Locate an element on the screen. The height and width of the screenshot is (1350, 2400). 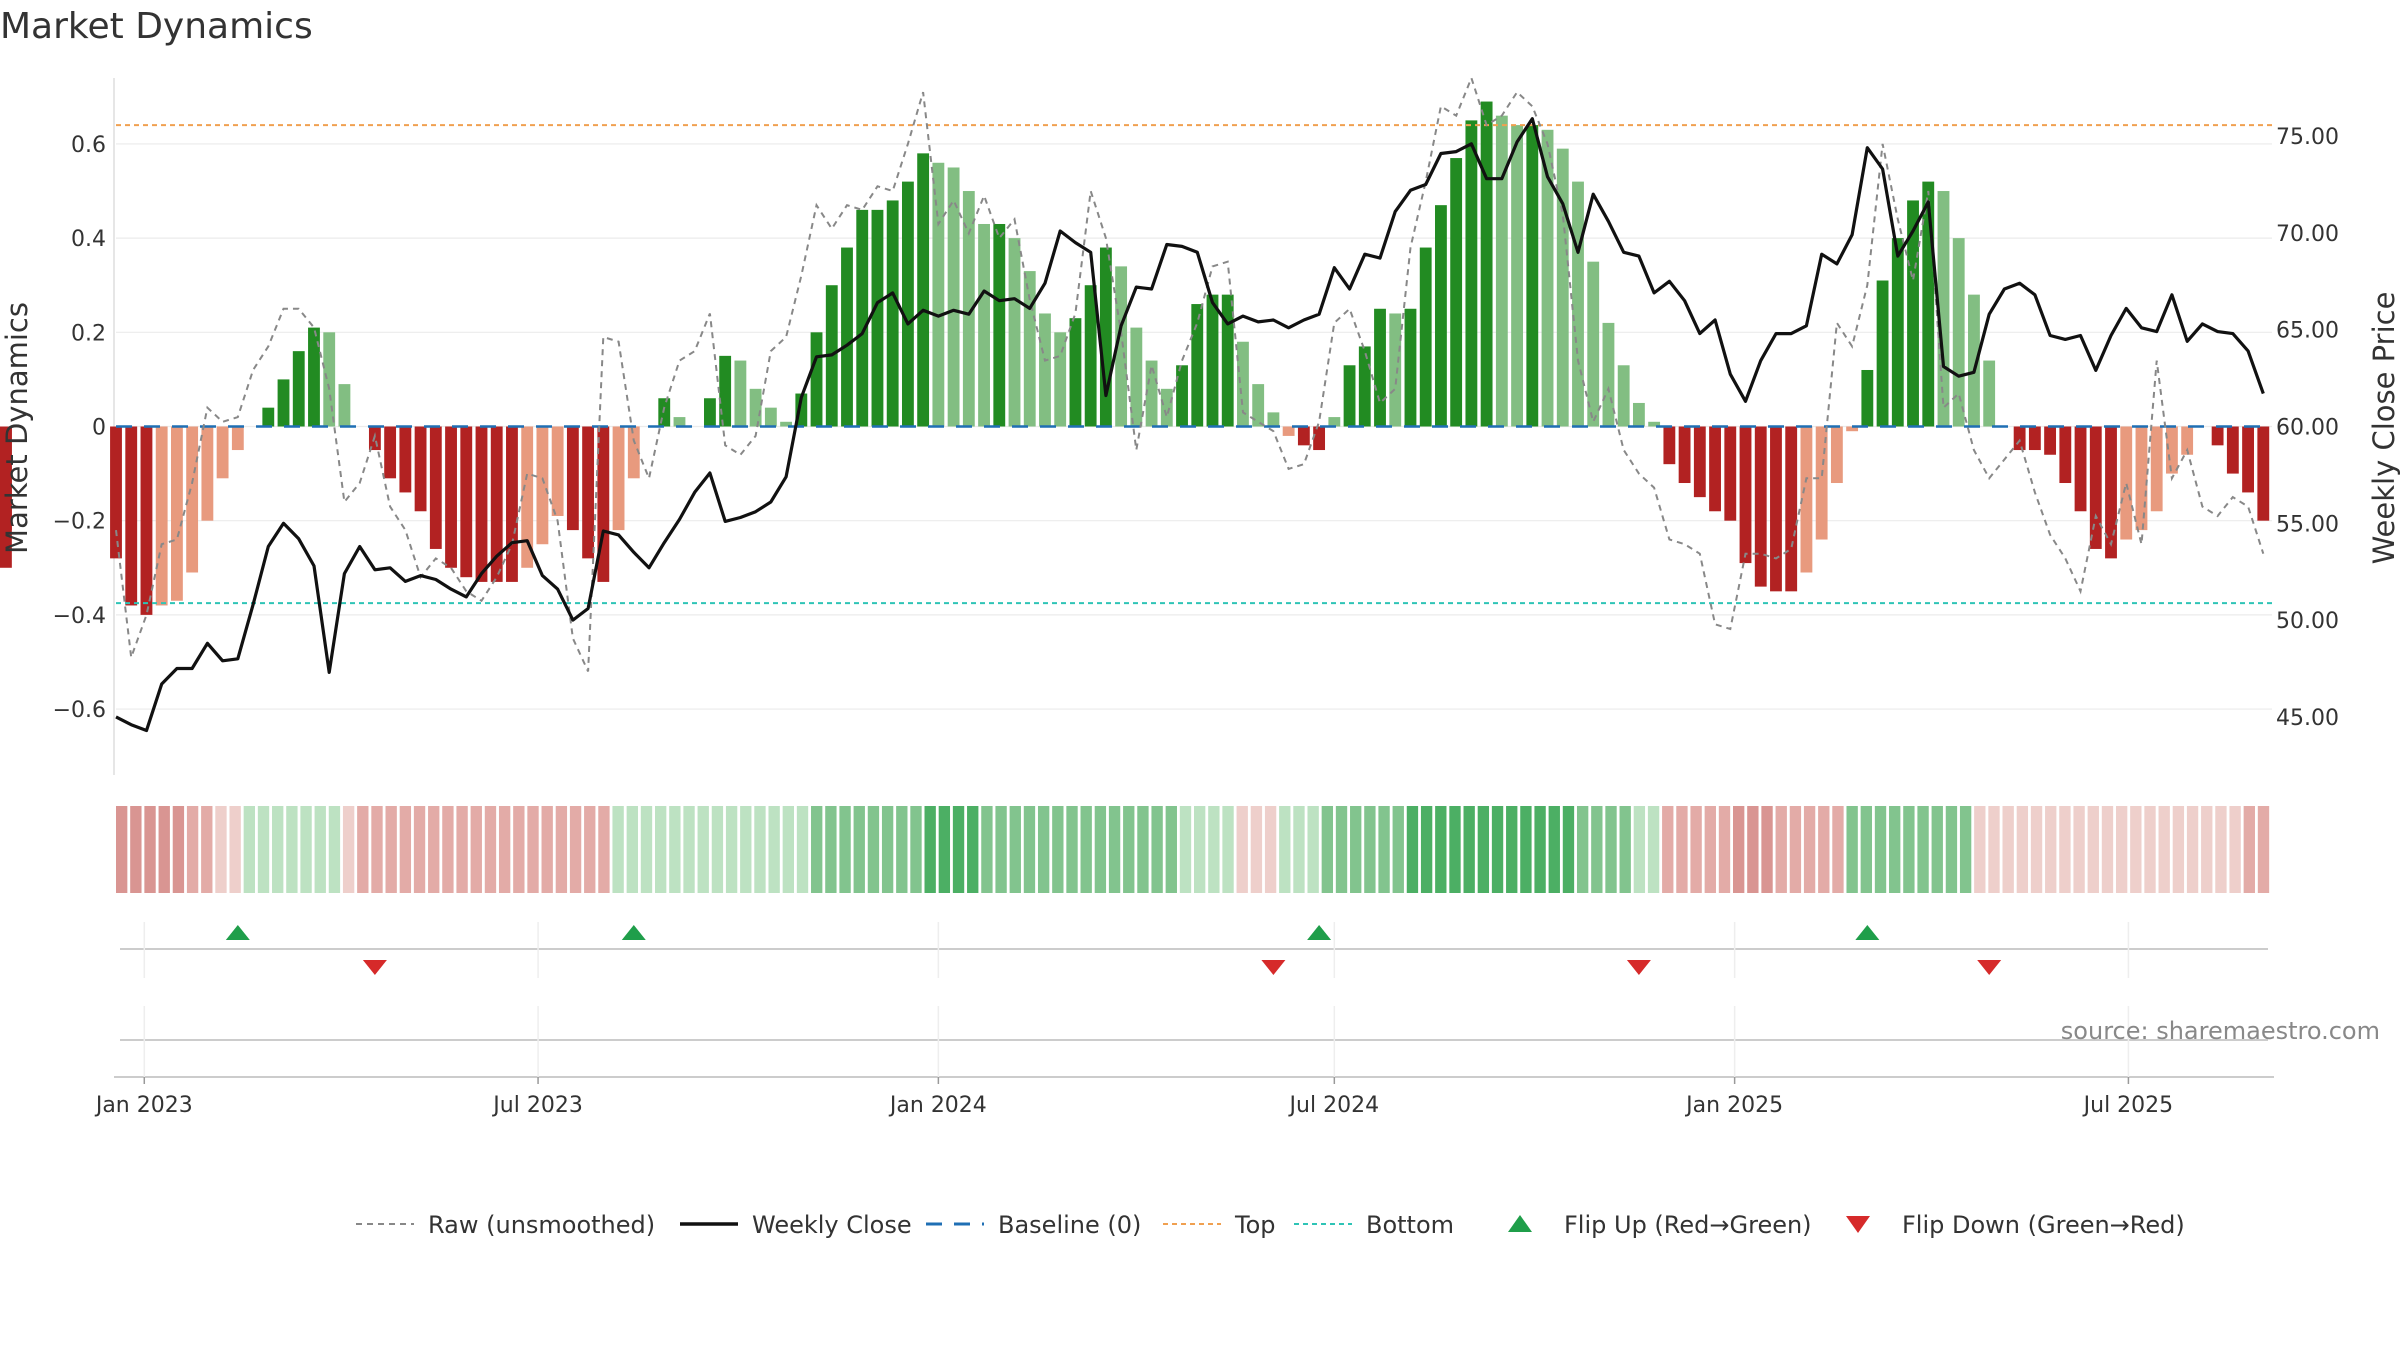
legend-label: Top is located at coordinates (1255, 1225).